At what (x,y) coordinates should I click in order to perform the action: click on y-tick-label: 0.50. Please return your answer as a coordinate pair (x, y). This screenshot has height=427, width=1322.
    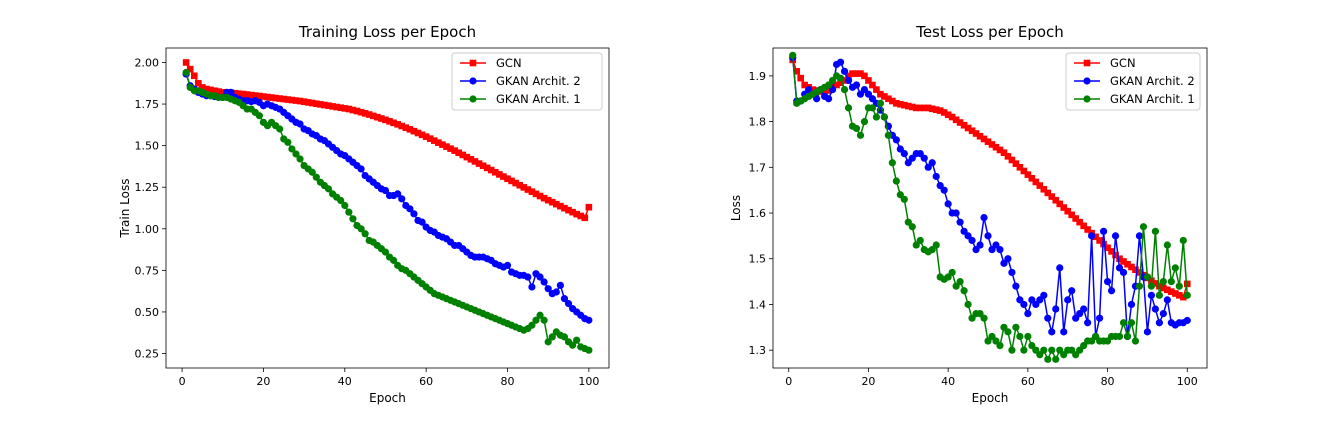
    Looking at the image, I should click on (147, 312).